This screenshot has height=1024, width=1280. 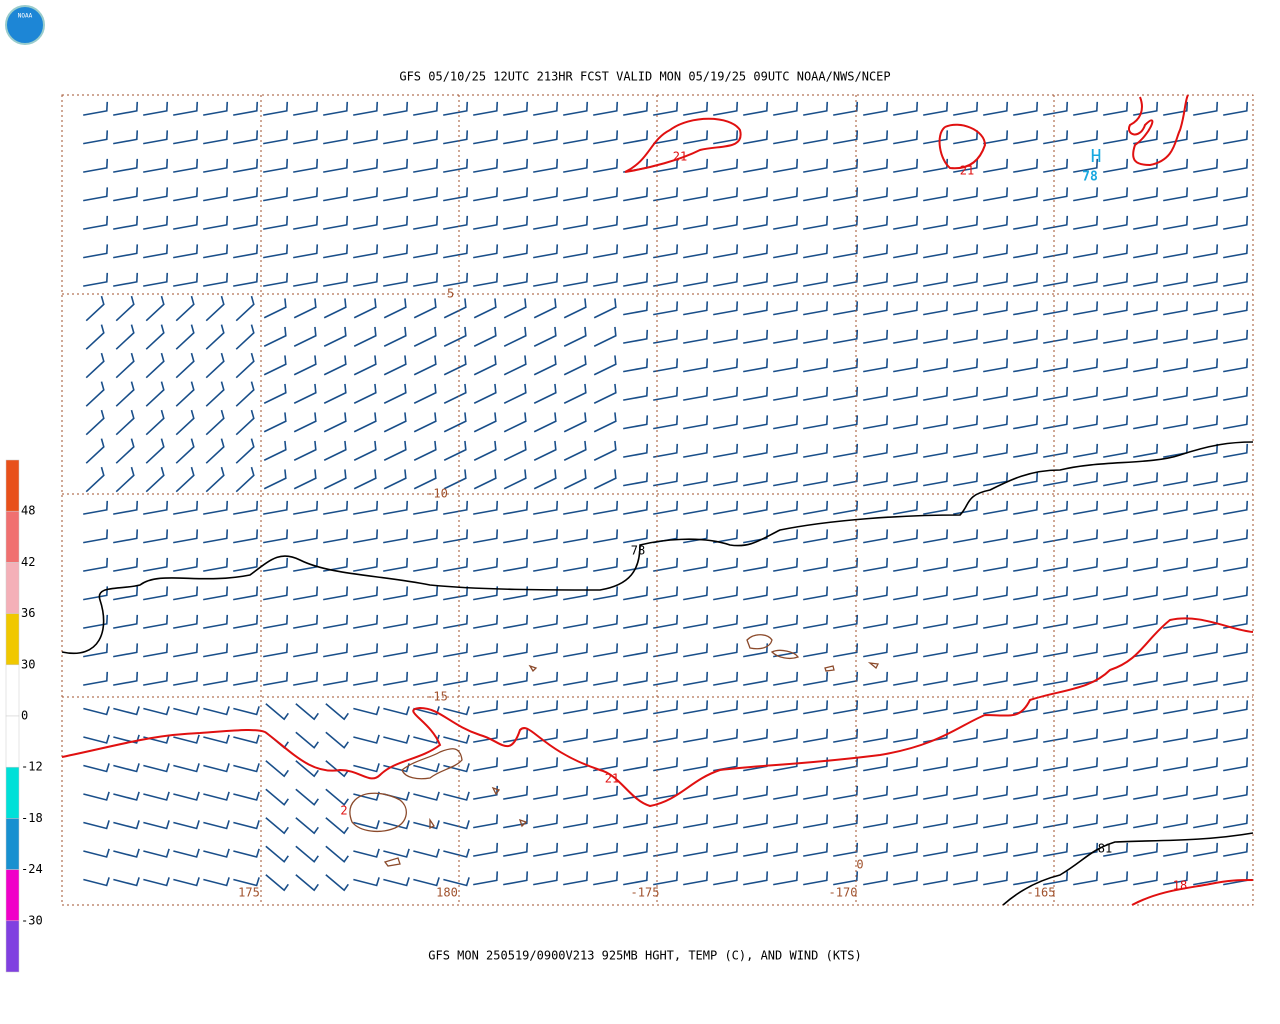 What do you see at coordinates (447, 294) in the screenshot?
I see `lat-label: -5` at bounding box center [447, 294].